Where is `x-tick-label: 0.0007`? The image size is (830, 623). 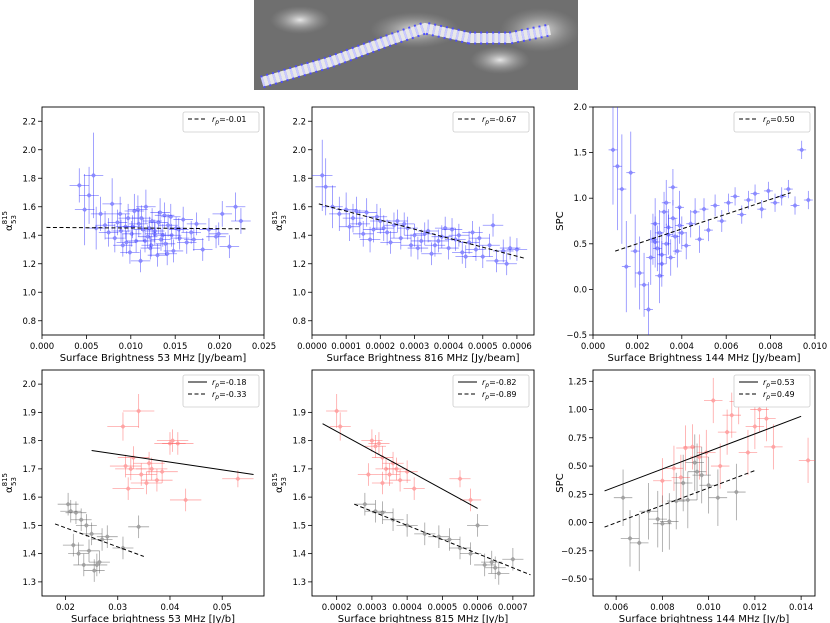 x-tick-label: 0.0007 is located at coordinates (513, 608).